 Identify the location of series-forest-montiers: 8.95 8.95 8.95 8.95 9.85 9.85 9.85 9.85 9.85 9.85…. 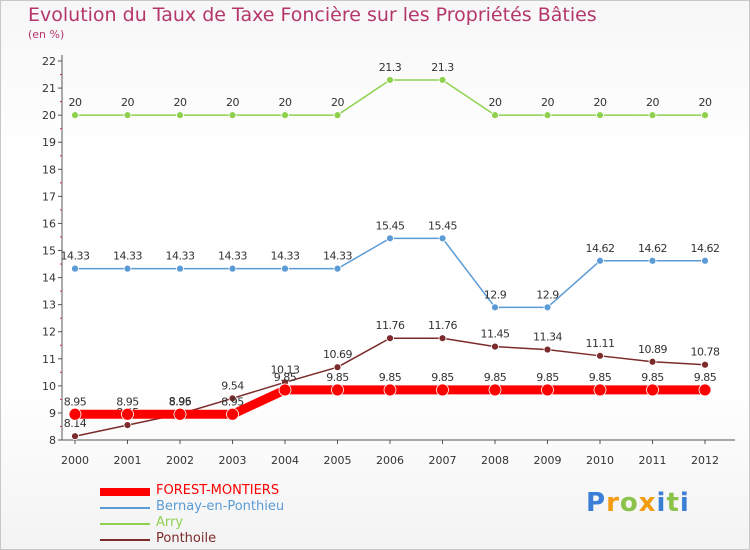
(390, 396).